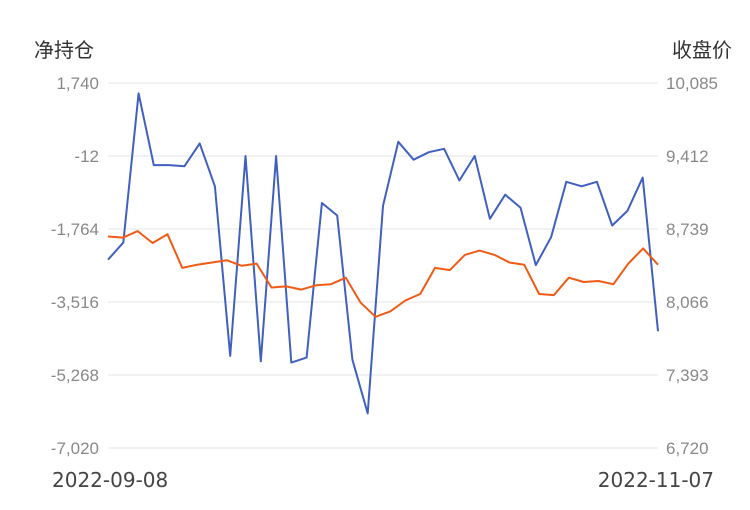 The width and height of the screenshot is (750, 510). What do you see at coordinates (86, 156) in the screenshot?
I see `left-tick-label: -12` at bounding box center [86, 156].